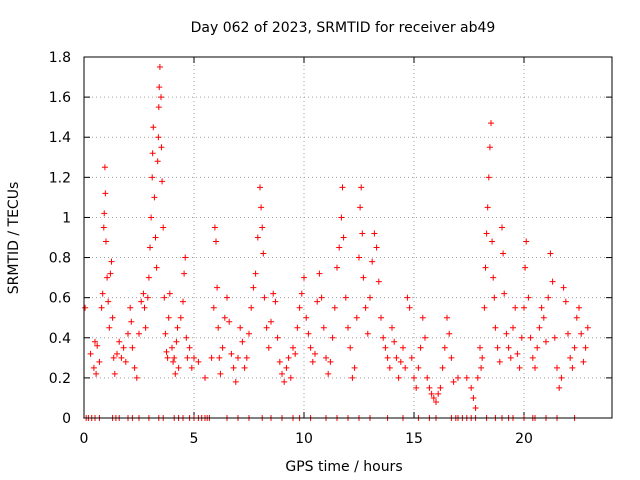 The image size is (640, 480). I want to click on y-tick-label: 0, so click(66, 419).